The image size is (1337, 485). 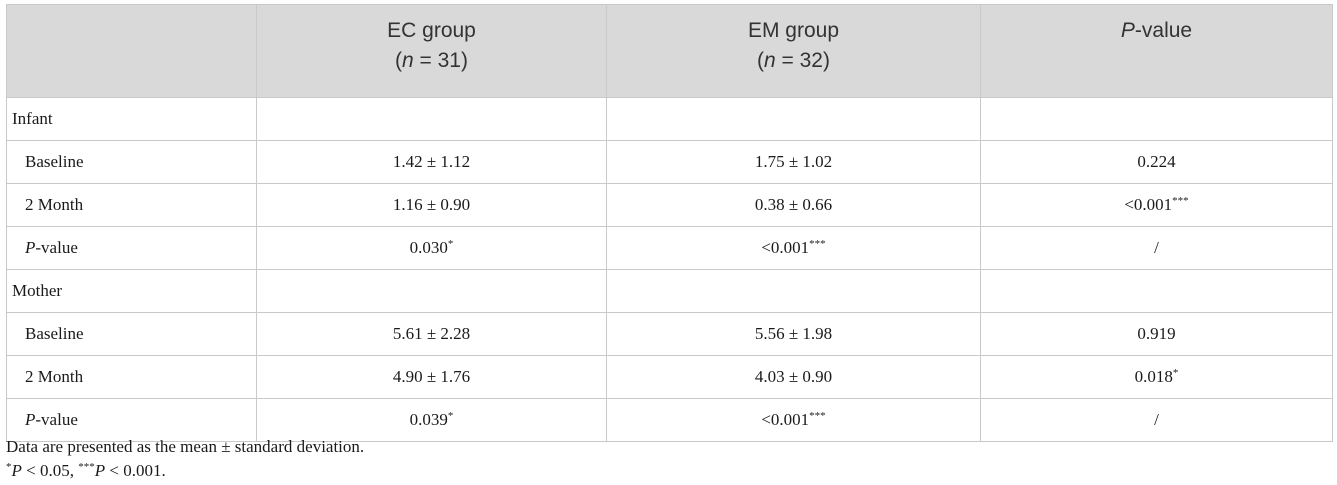 I want to click on header-ec-group: EC group (n = 31), so click(x=431, y=51).